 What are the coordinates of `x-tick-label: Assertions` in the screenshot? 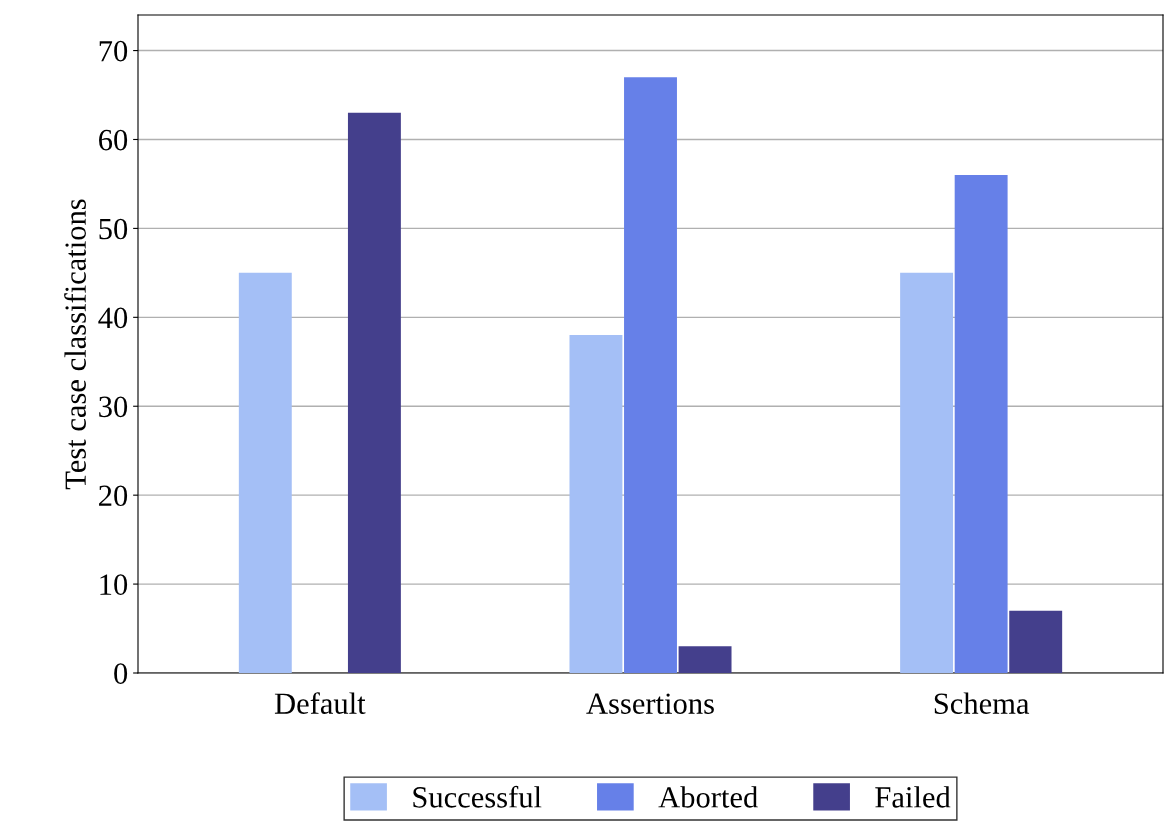 It's located at (650, 703).